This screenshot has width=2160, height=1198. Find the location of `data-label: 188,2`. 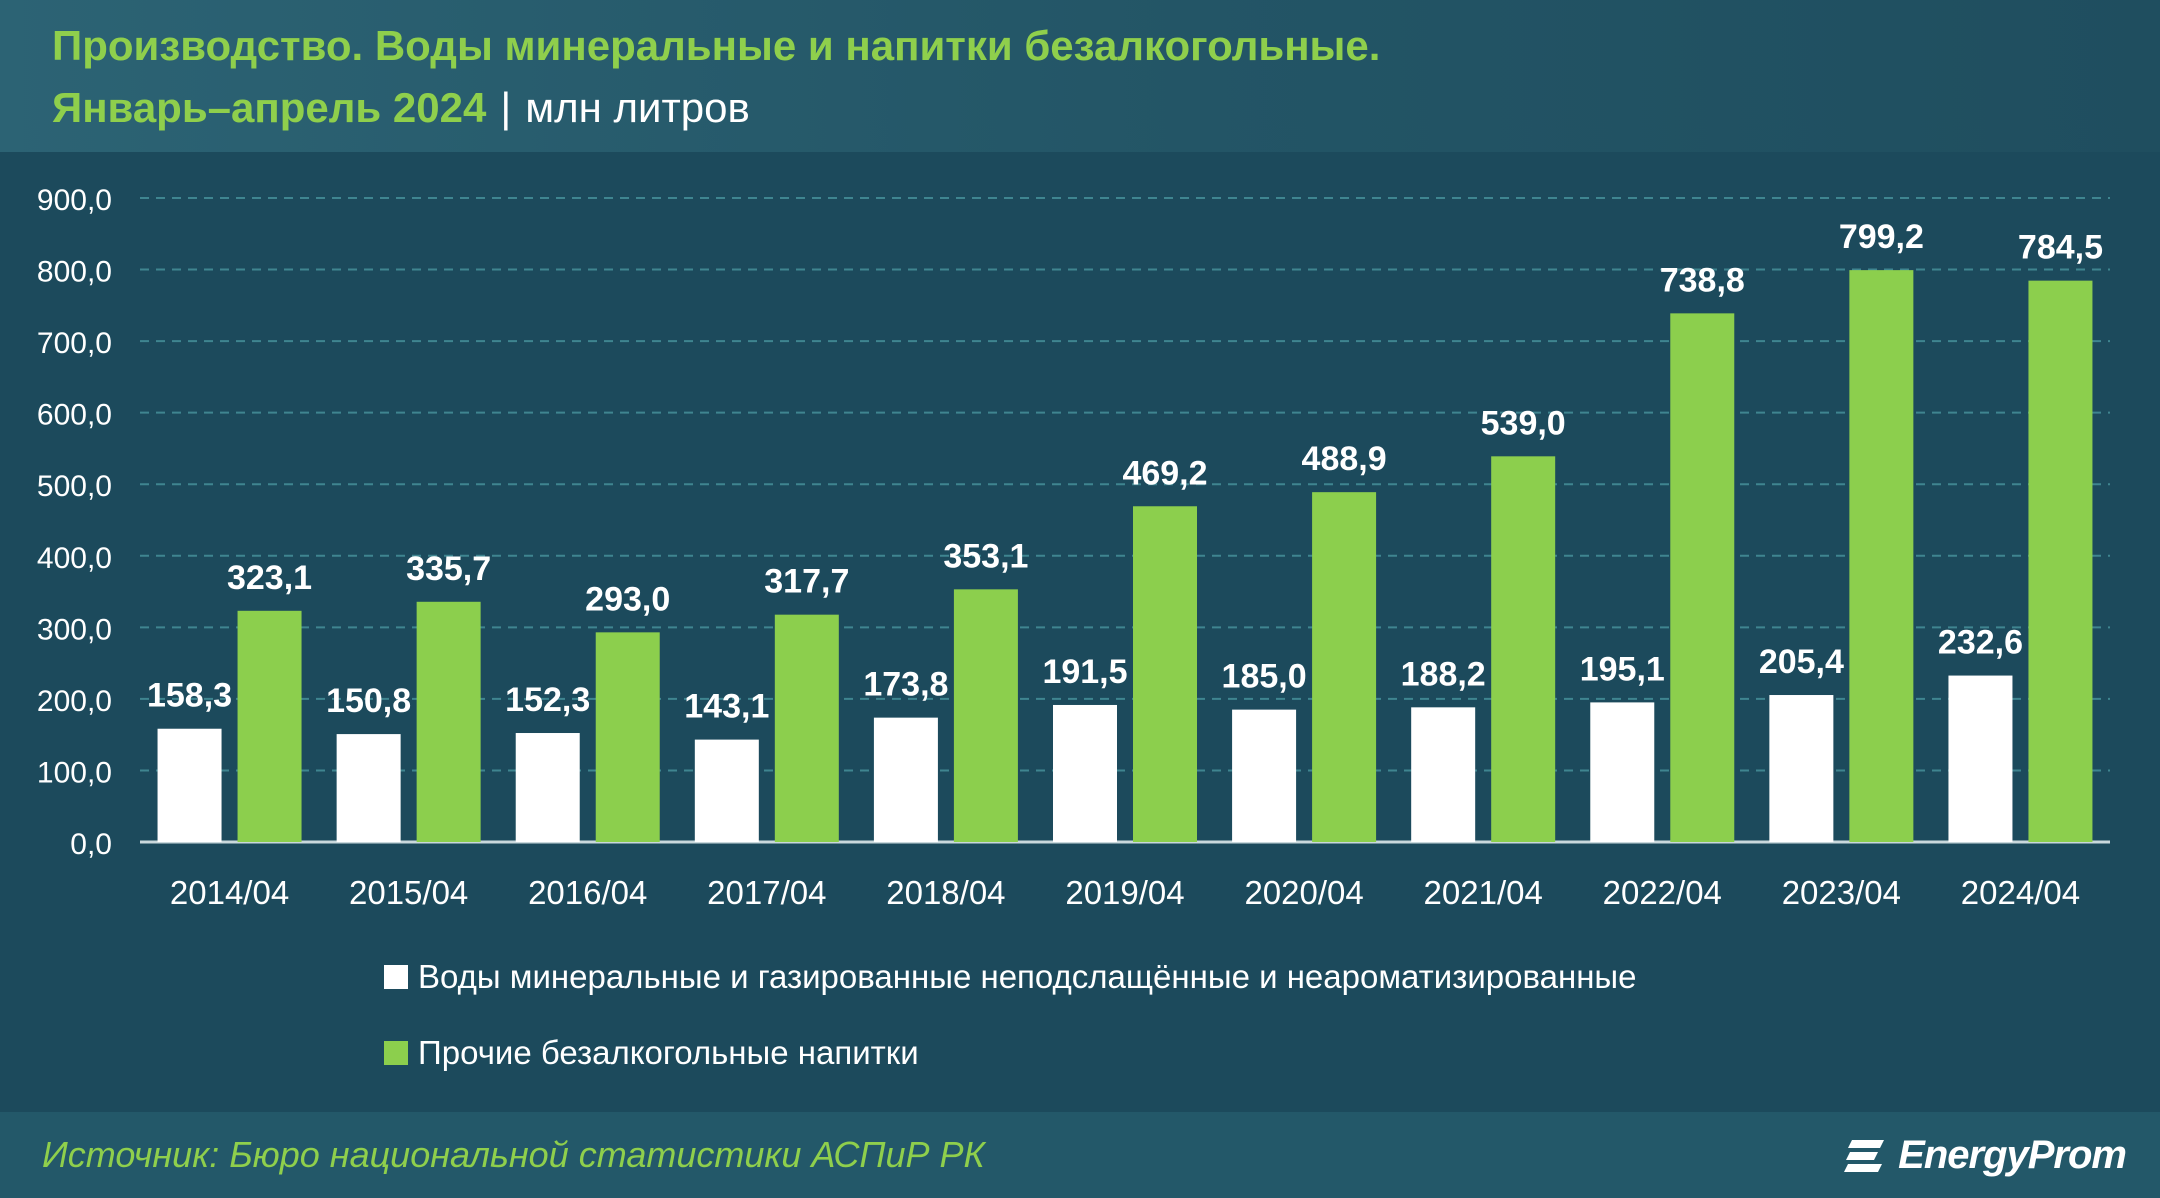

data-label: 188,2 is located at coordinates (1443, 674).